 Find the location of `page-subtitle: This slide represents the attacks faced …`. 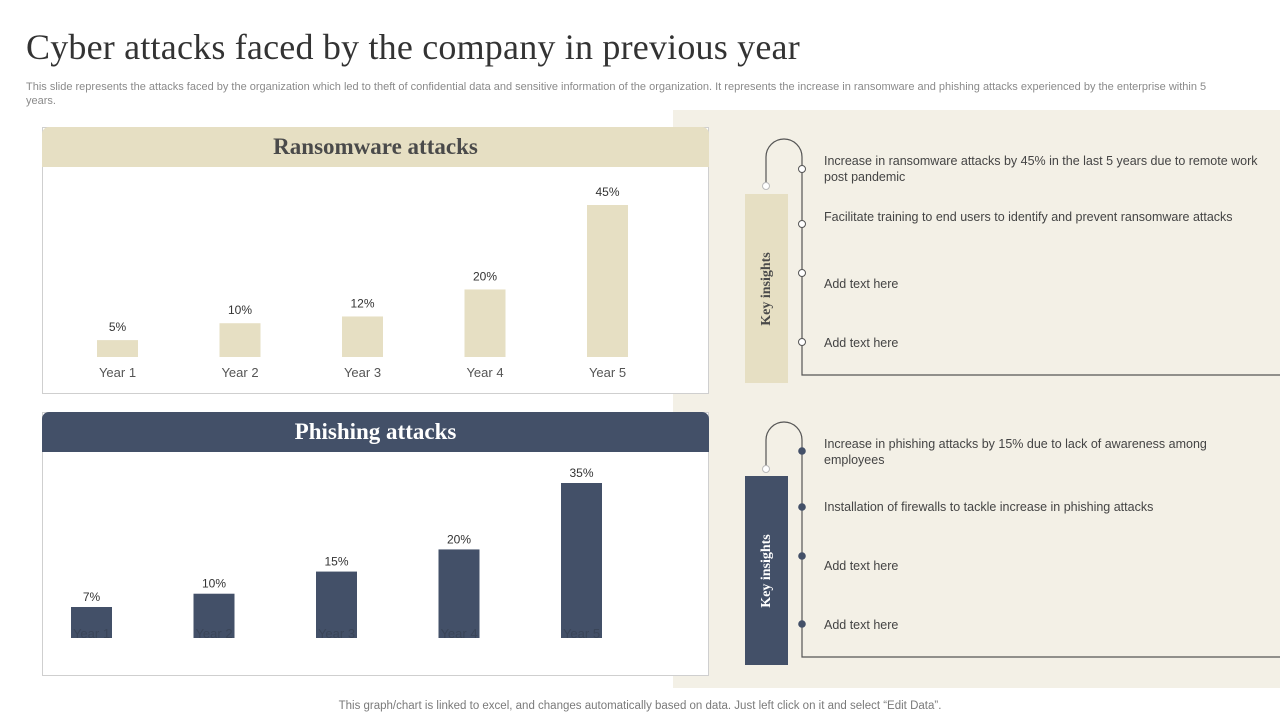

page-subtitle: This slide represents the attacks faced … is located at coordinates (616, 94).